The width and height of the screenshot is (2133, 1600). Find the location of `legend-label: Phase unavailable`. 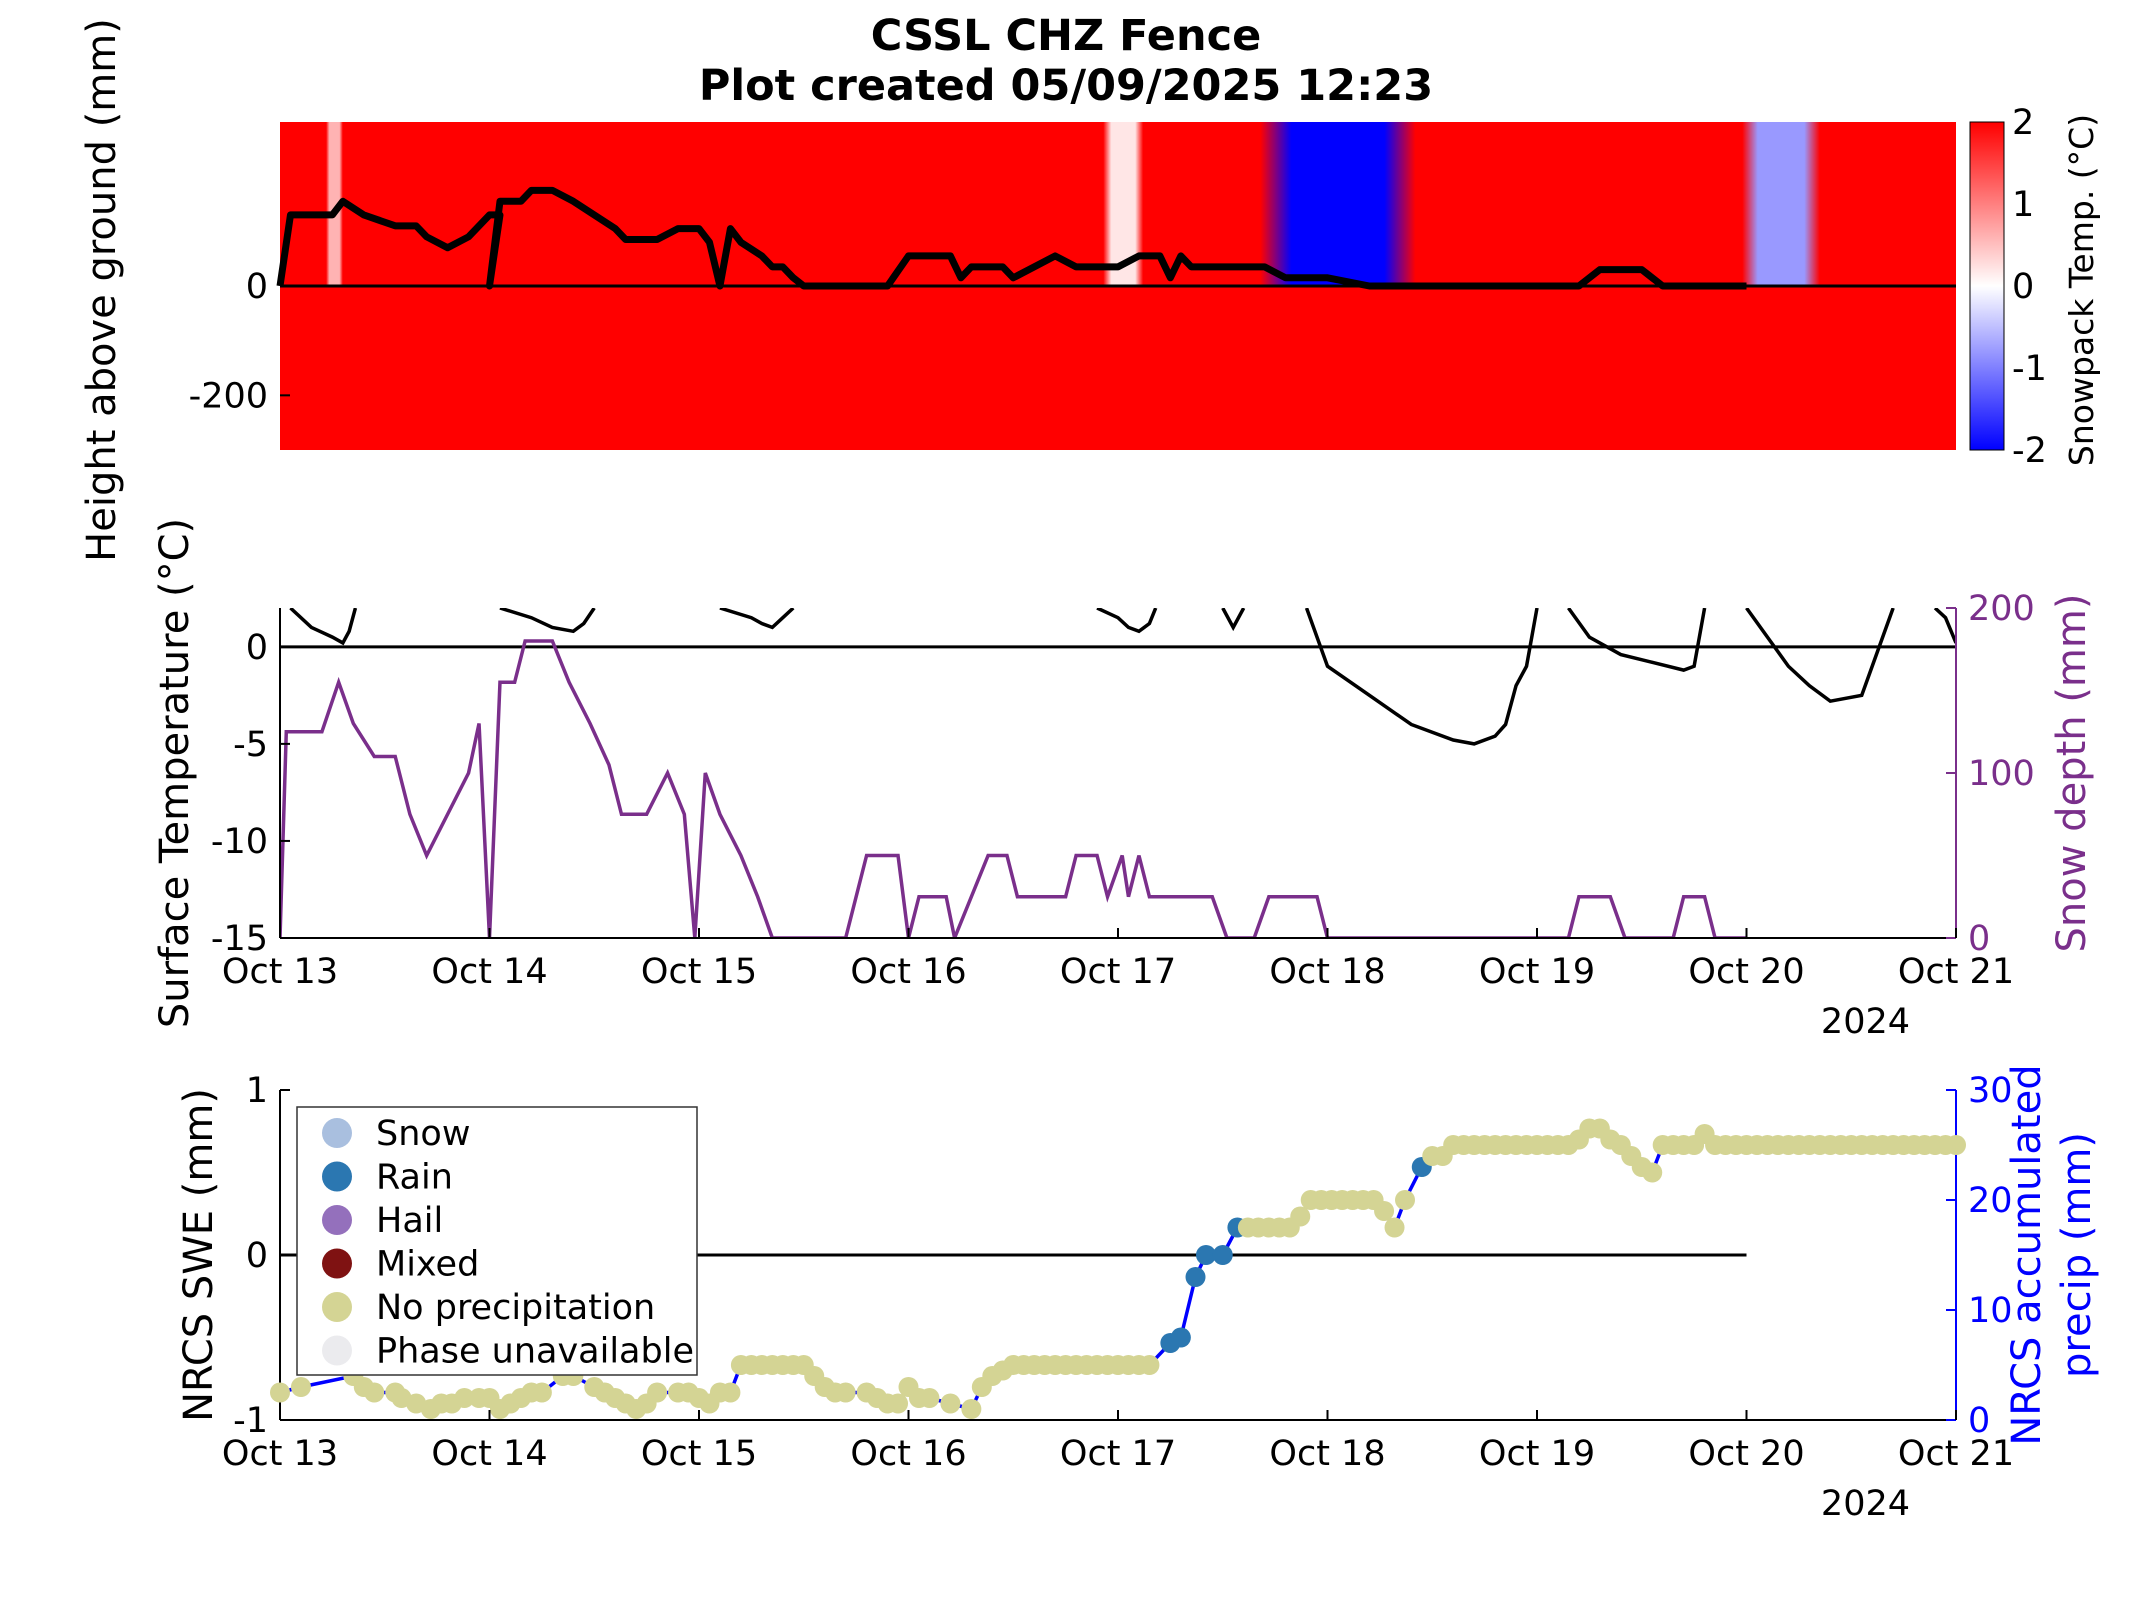

legend-label: Phase unavailable is located at coordinates (535, 1352).